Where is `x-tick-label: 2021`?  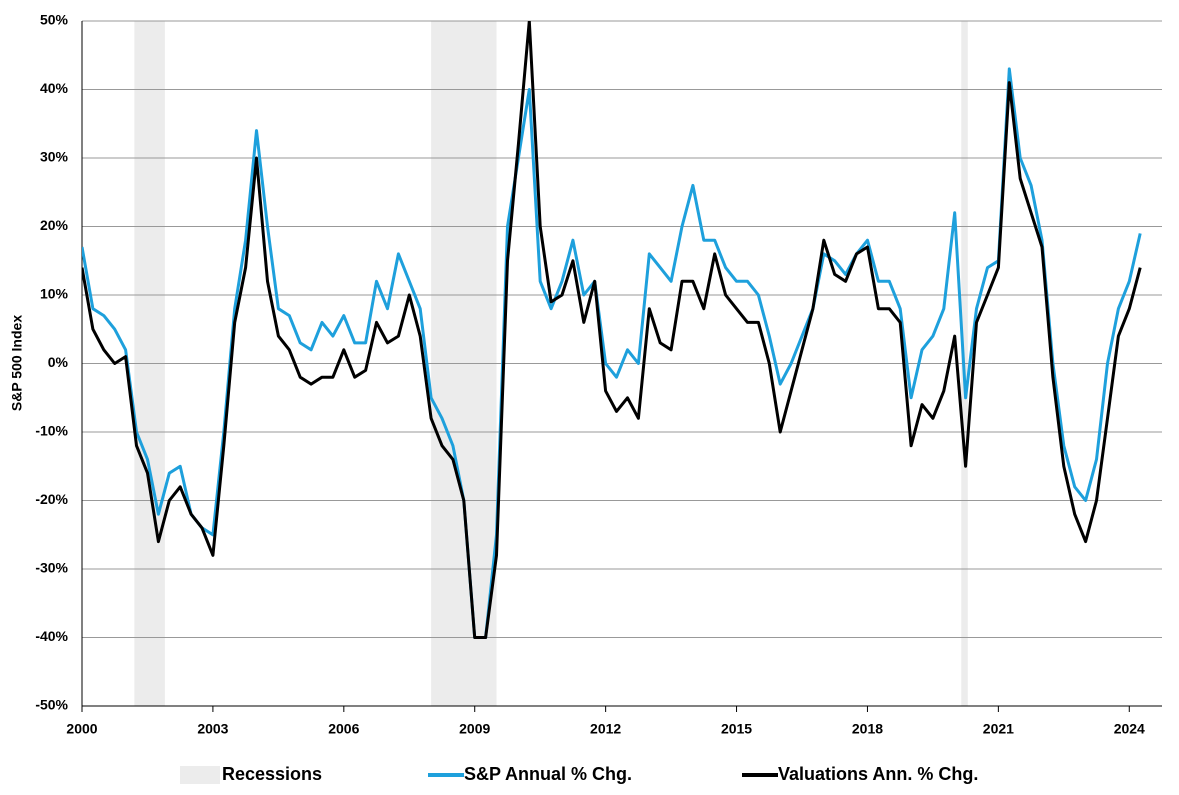 x-tick-label: 2021 is located at coordinates (998, 729).